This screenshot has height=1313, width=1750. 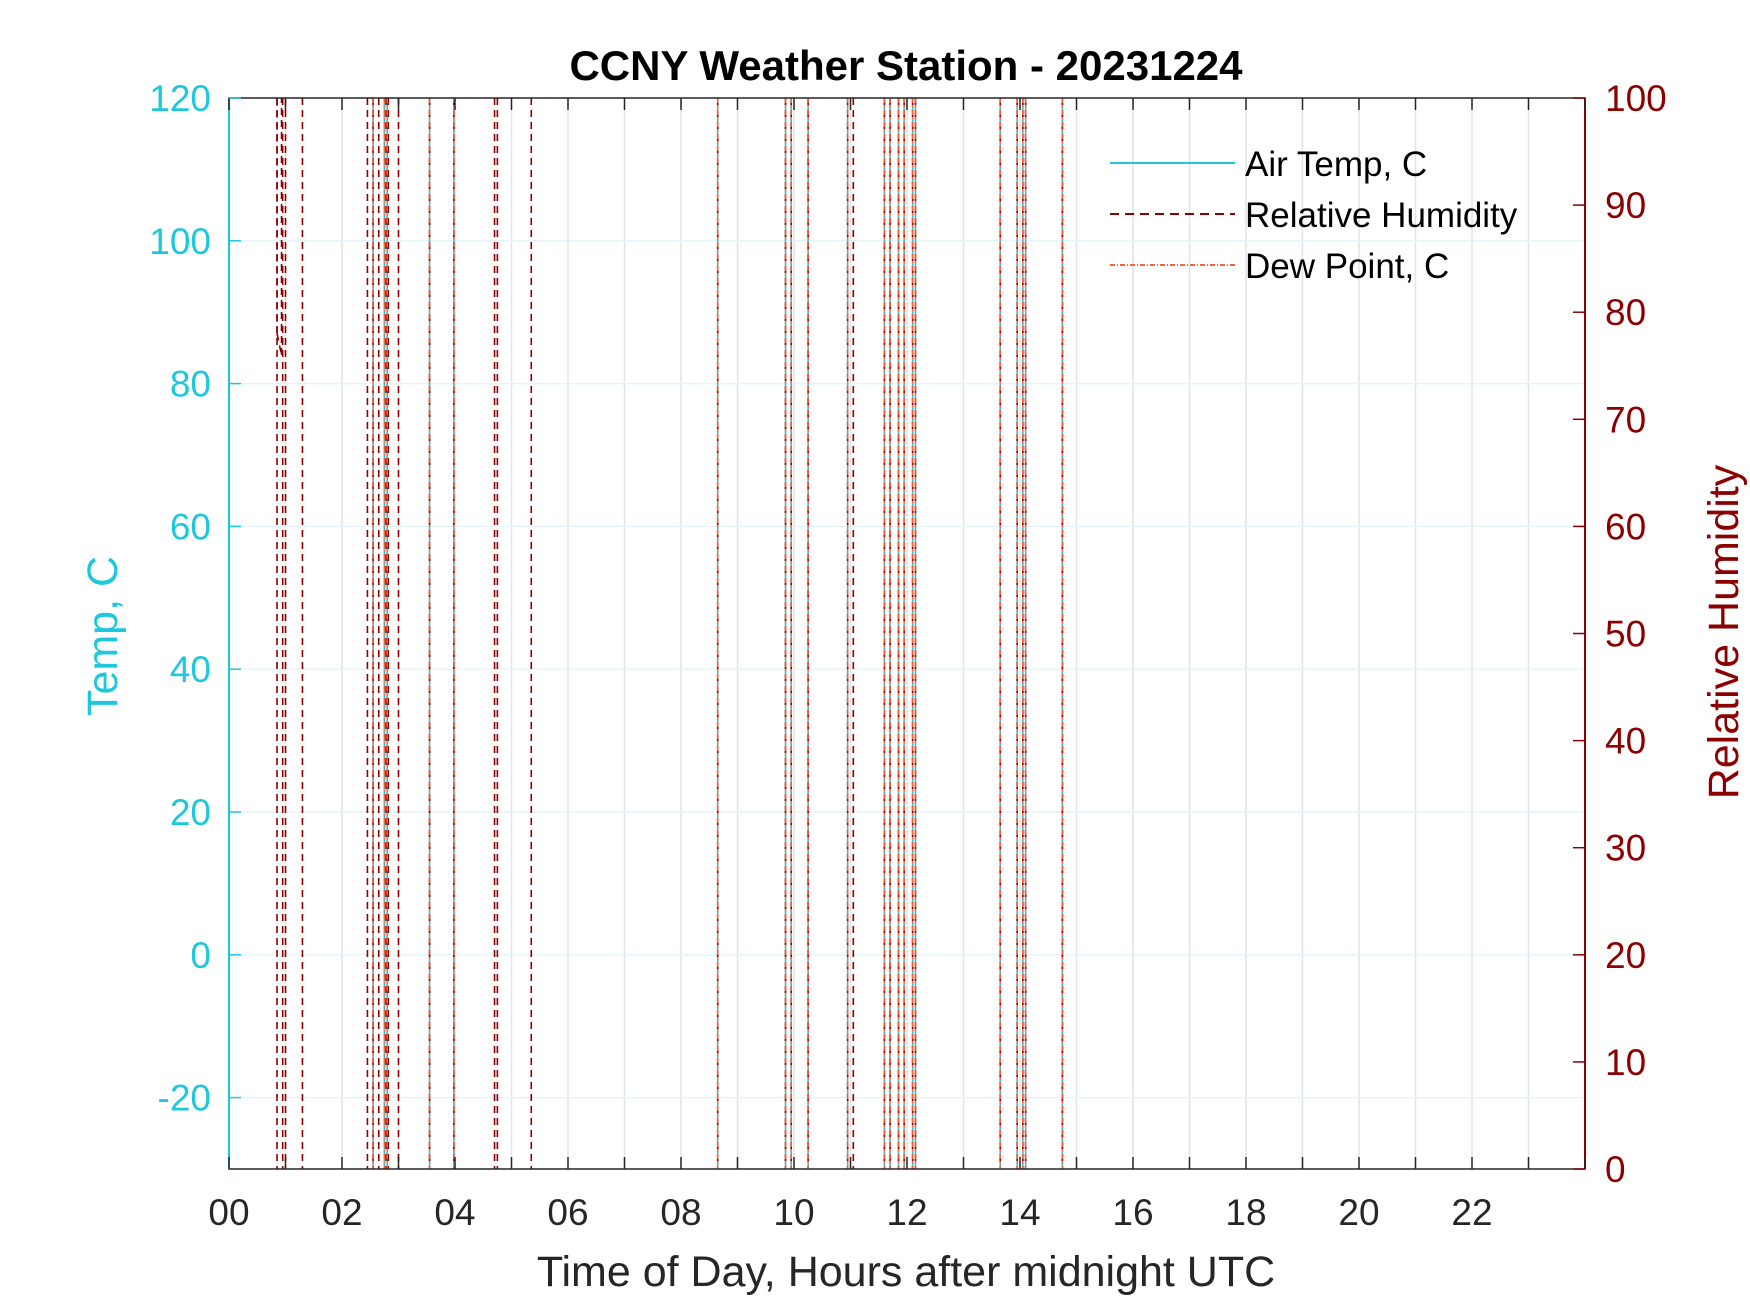 What do you see at coordinates (1625, 955) in the screenshot?
I see `y-right-tick-label: 20` at bounding box center [1625, 955].